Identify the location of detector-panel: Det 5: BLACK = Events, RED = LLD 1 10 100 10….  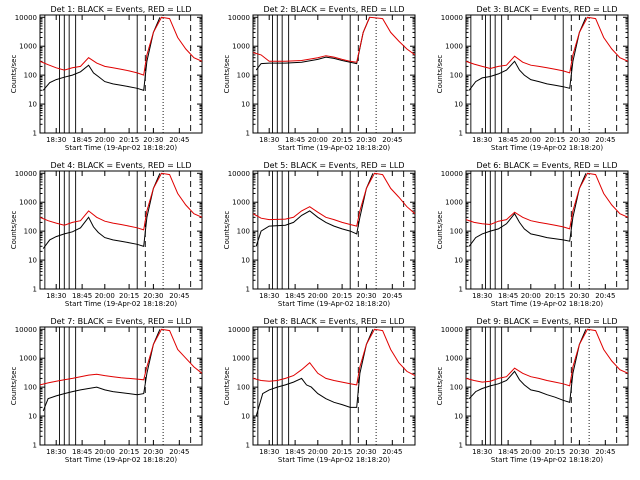
(319, 234).